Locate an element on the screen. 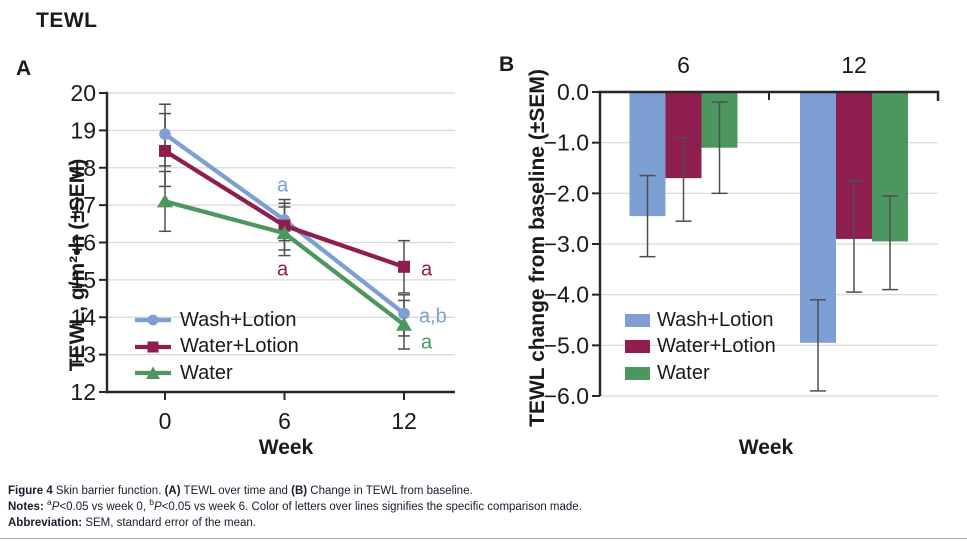 The height and width of the screenshot is (541, 967). y-tick-label: −6.0 is located at coordinates (566, 396).